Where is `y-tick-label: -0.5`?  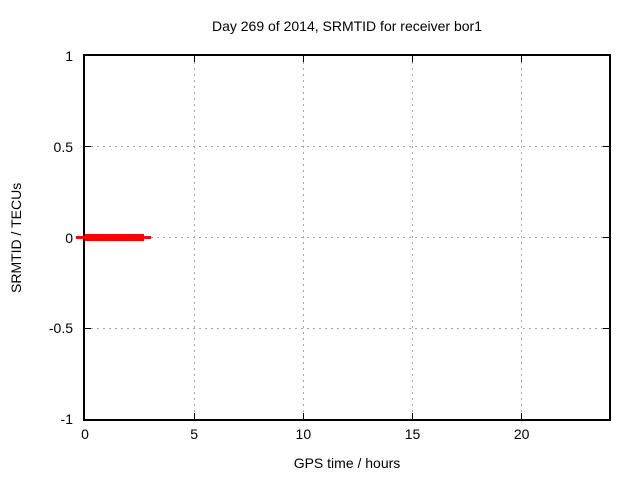 y-tick-label: -0.5 is located at coordinates (60, 328).